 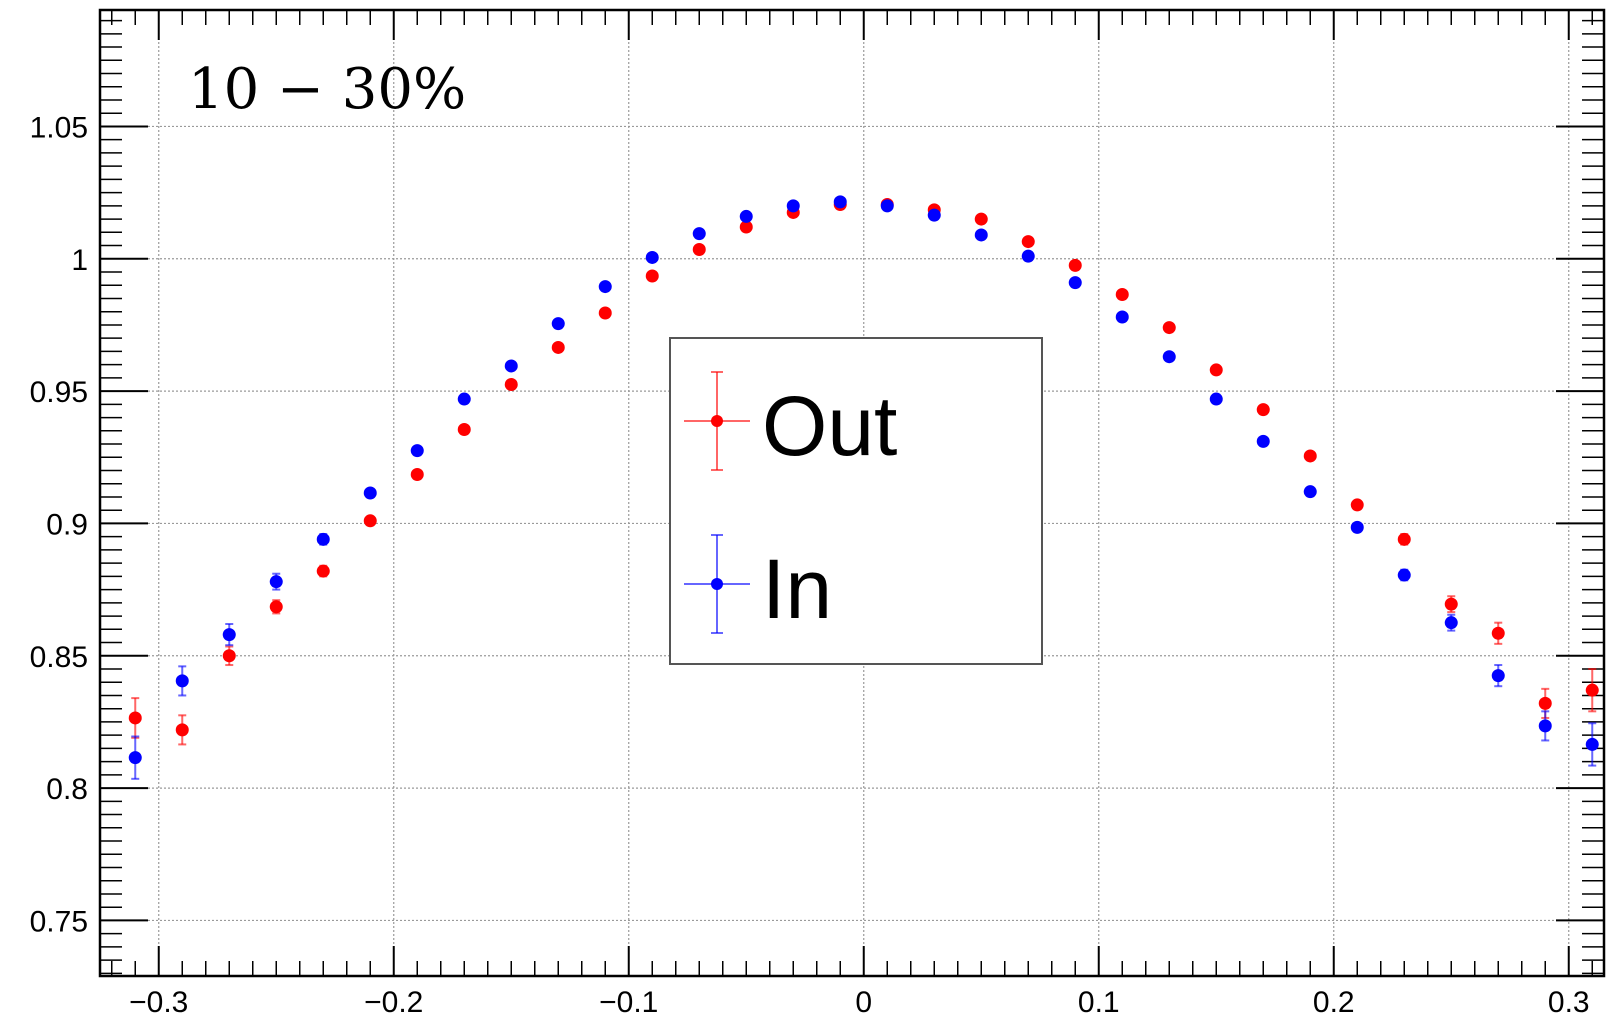 What do you see at coordinates (327, 89) in the screenshot?
I see `annotation: 10 − 30%` at bounding box center [327, 89].